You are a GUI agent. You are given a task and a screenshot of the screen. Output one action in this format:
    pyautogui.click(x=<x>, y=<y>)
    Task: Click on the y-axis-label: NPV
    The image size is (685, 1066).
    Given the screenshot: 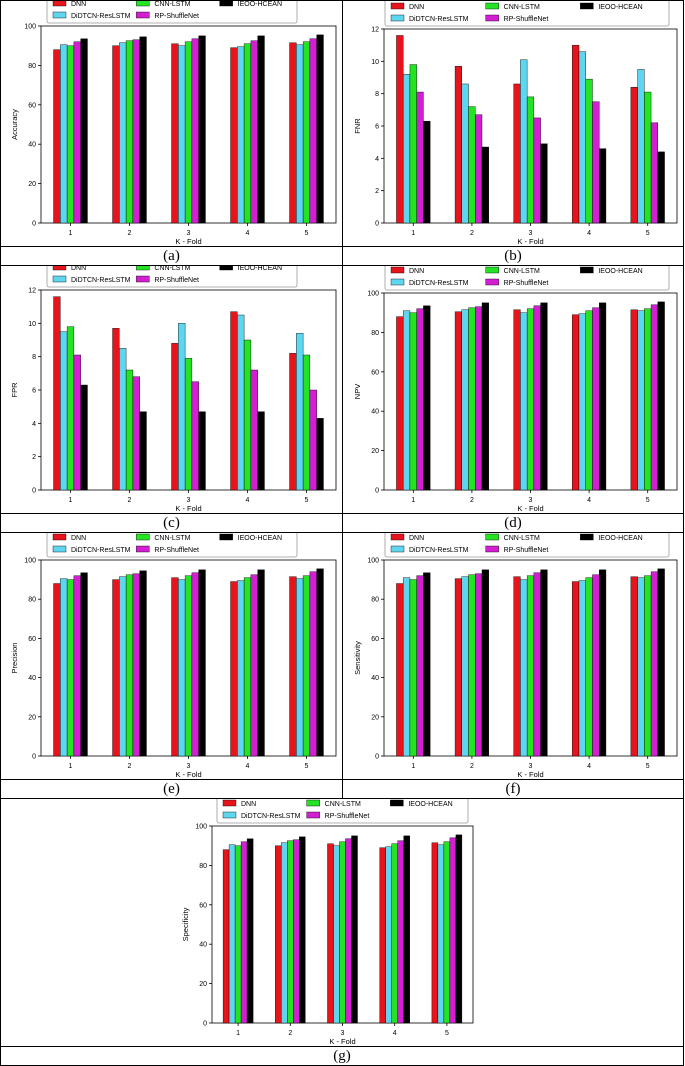 What is the action you would take?
    pyautogui.click(x=357, y=391)
    